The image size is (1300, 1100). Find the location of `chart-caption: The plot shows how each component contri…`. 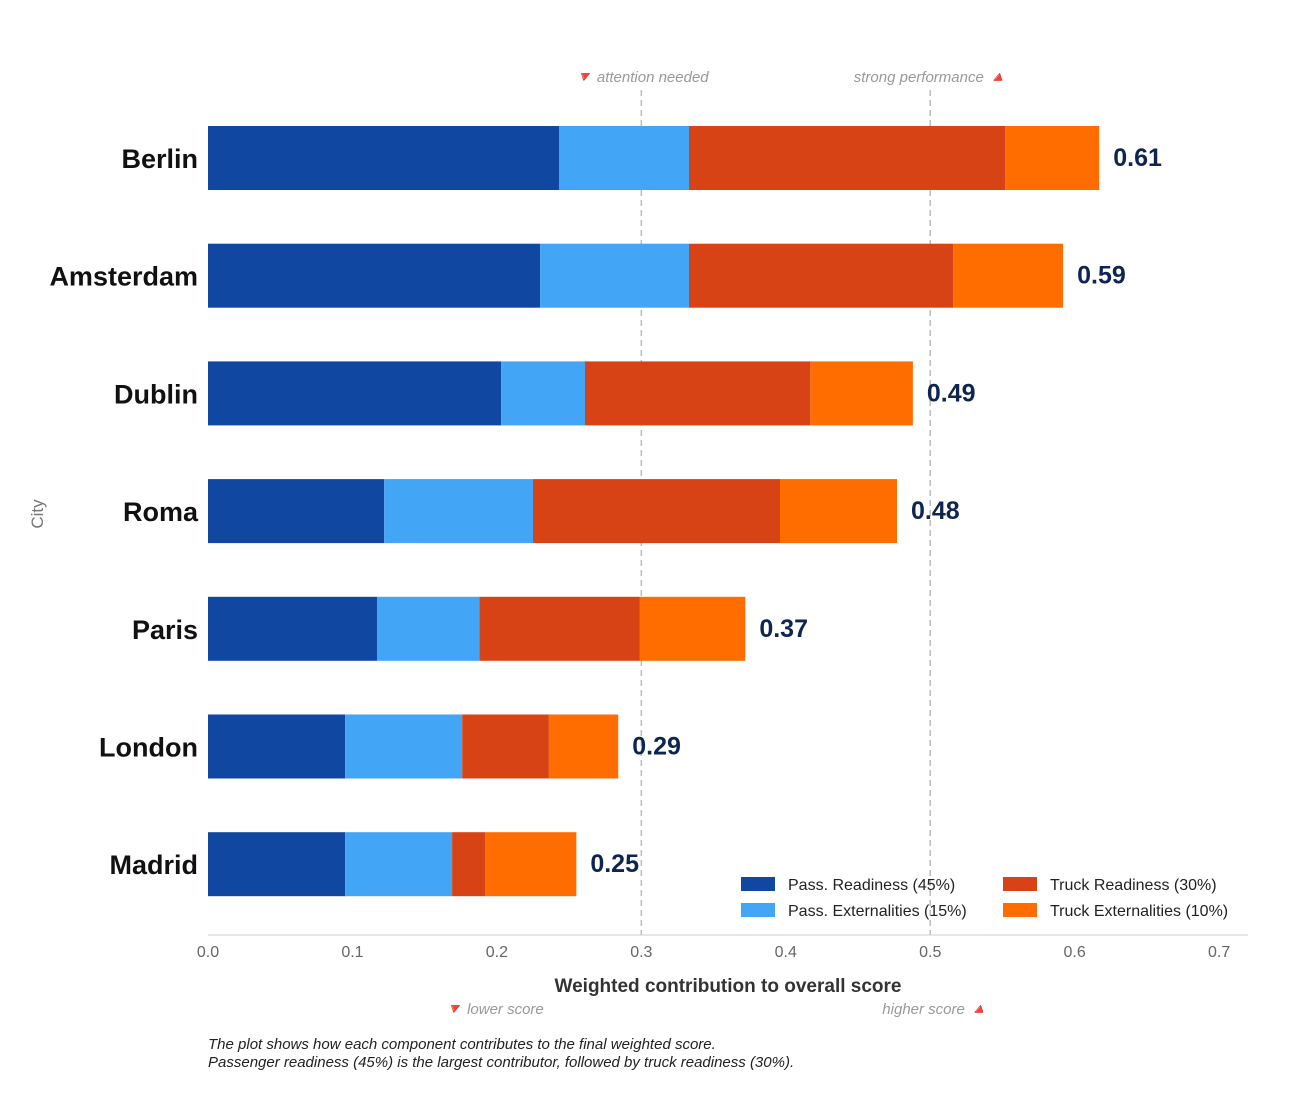

chart-caption: The plot shows how each component contri… is located at coordinates (708, 1054).